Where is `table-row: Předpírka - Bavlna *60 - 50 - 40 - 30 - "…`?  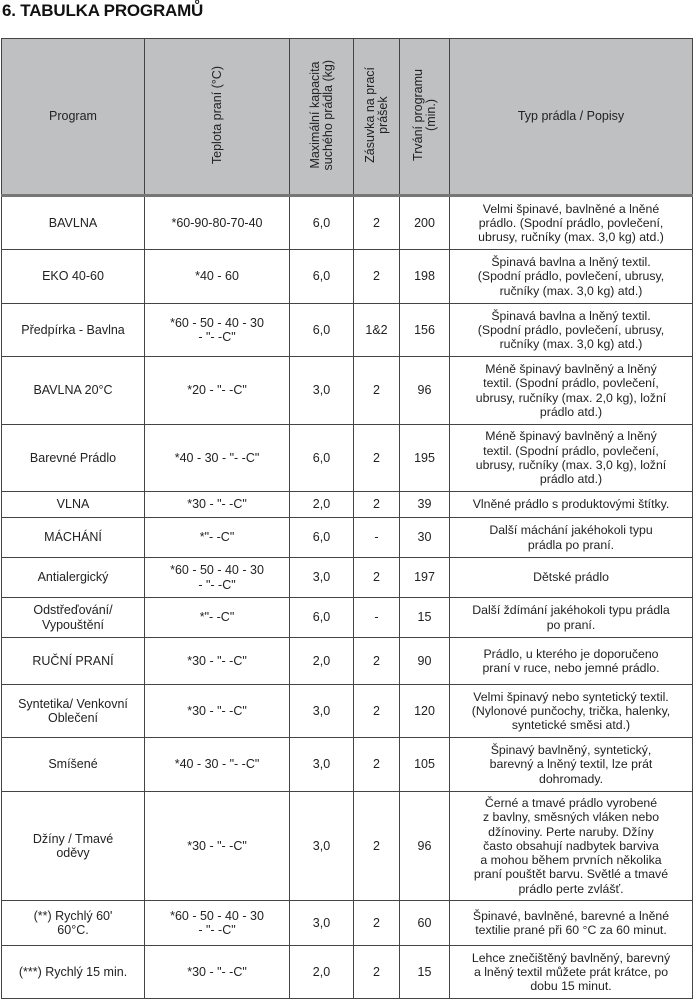
table-row: Předpírka - Bavlna *60 - 50 - 40 - 30 - "… is located at coordinates (347, 330).